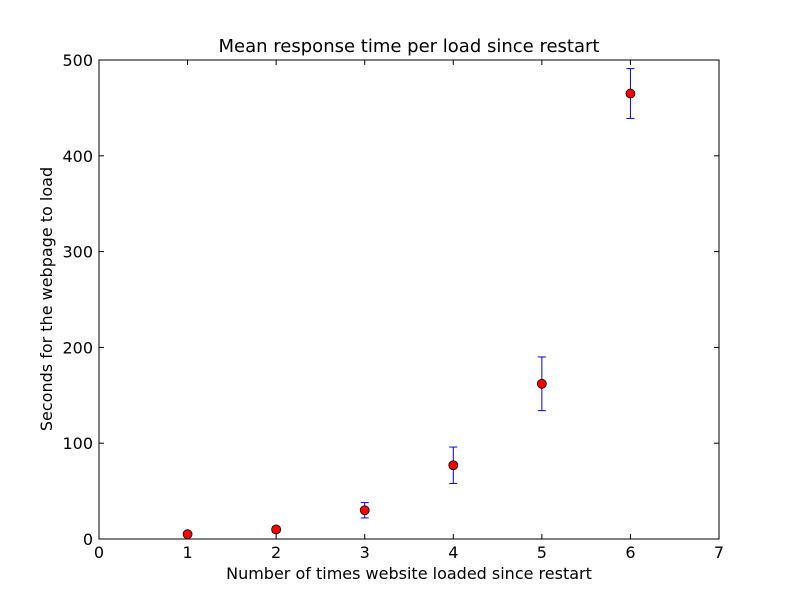  I want to click on x-tick-label: 3, so click(365, 552).